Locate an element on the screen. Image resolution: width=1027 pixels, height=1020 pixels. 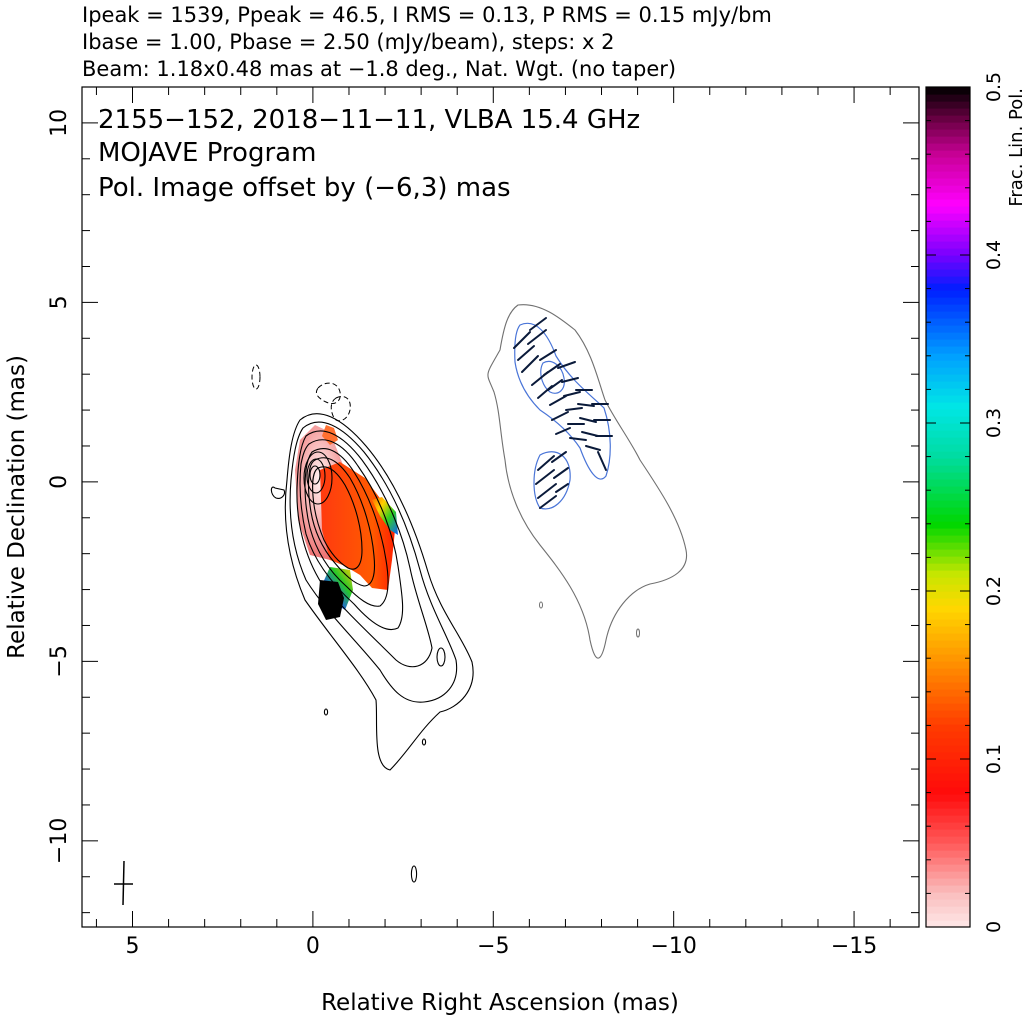
x-tick-labels: 5 0 −5 −10 −15 is located at coordinates (502, 946).